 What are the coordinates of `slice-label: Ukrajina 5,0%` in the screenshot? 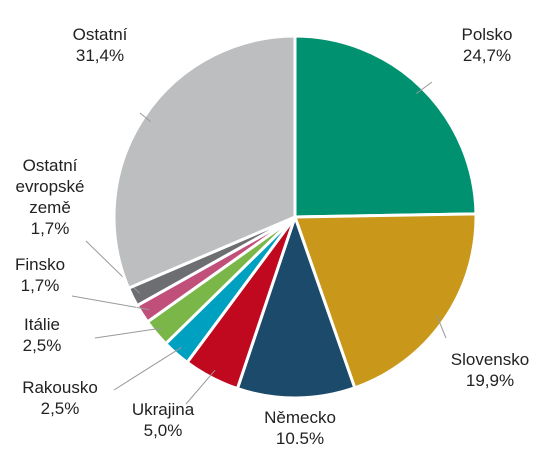 It's located at (163, 420).